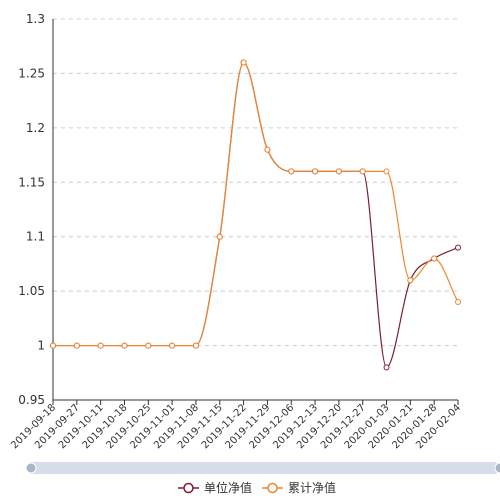 This screenshot has width=500, height=500. Describe the element at coordinates (31, 400) in the screenshot. I see `y-tick-label: 0.95` at that location.